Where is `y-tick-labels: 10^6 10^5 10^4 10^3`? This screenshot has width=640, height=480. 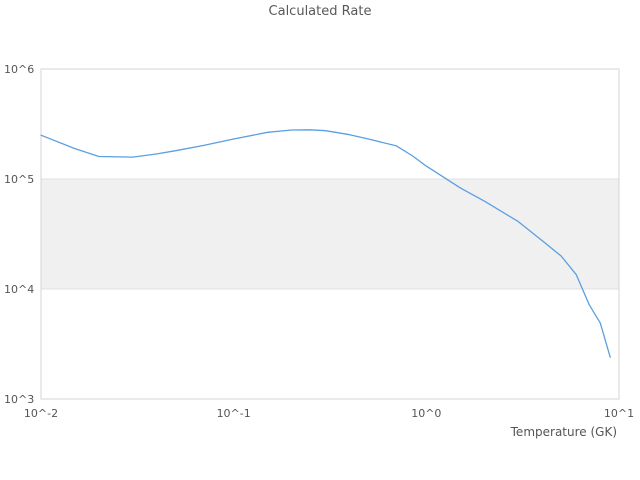
y-tick-labels: 10^6 10^5 10^4 10^3 is located at coordinates (19, 234).